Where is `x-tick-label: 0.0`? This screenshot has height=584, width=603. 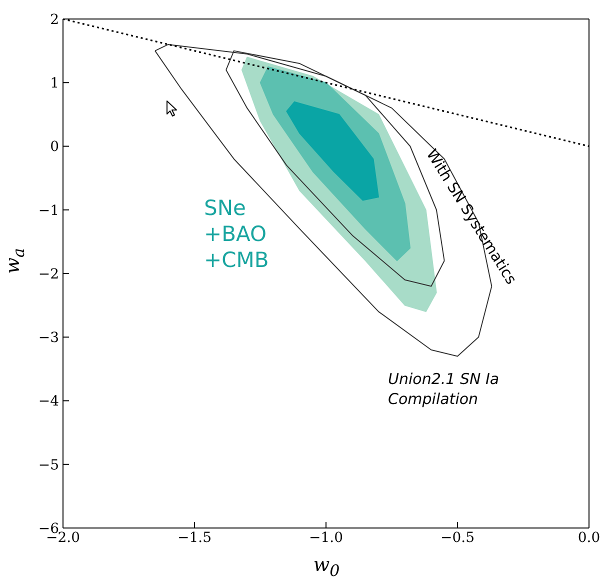 x-tick-label: 0.0 is located at coordinates (589, 538).